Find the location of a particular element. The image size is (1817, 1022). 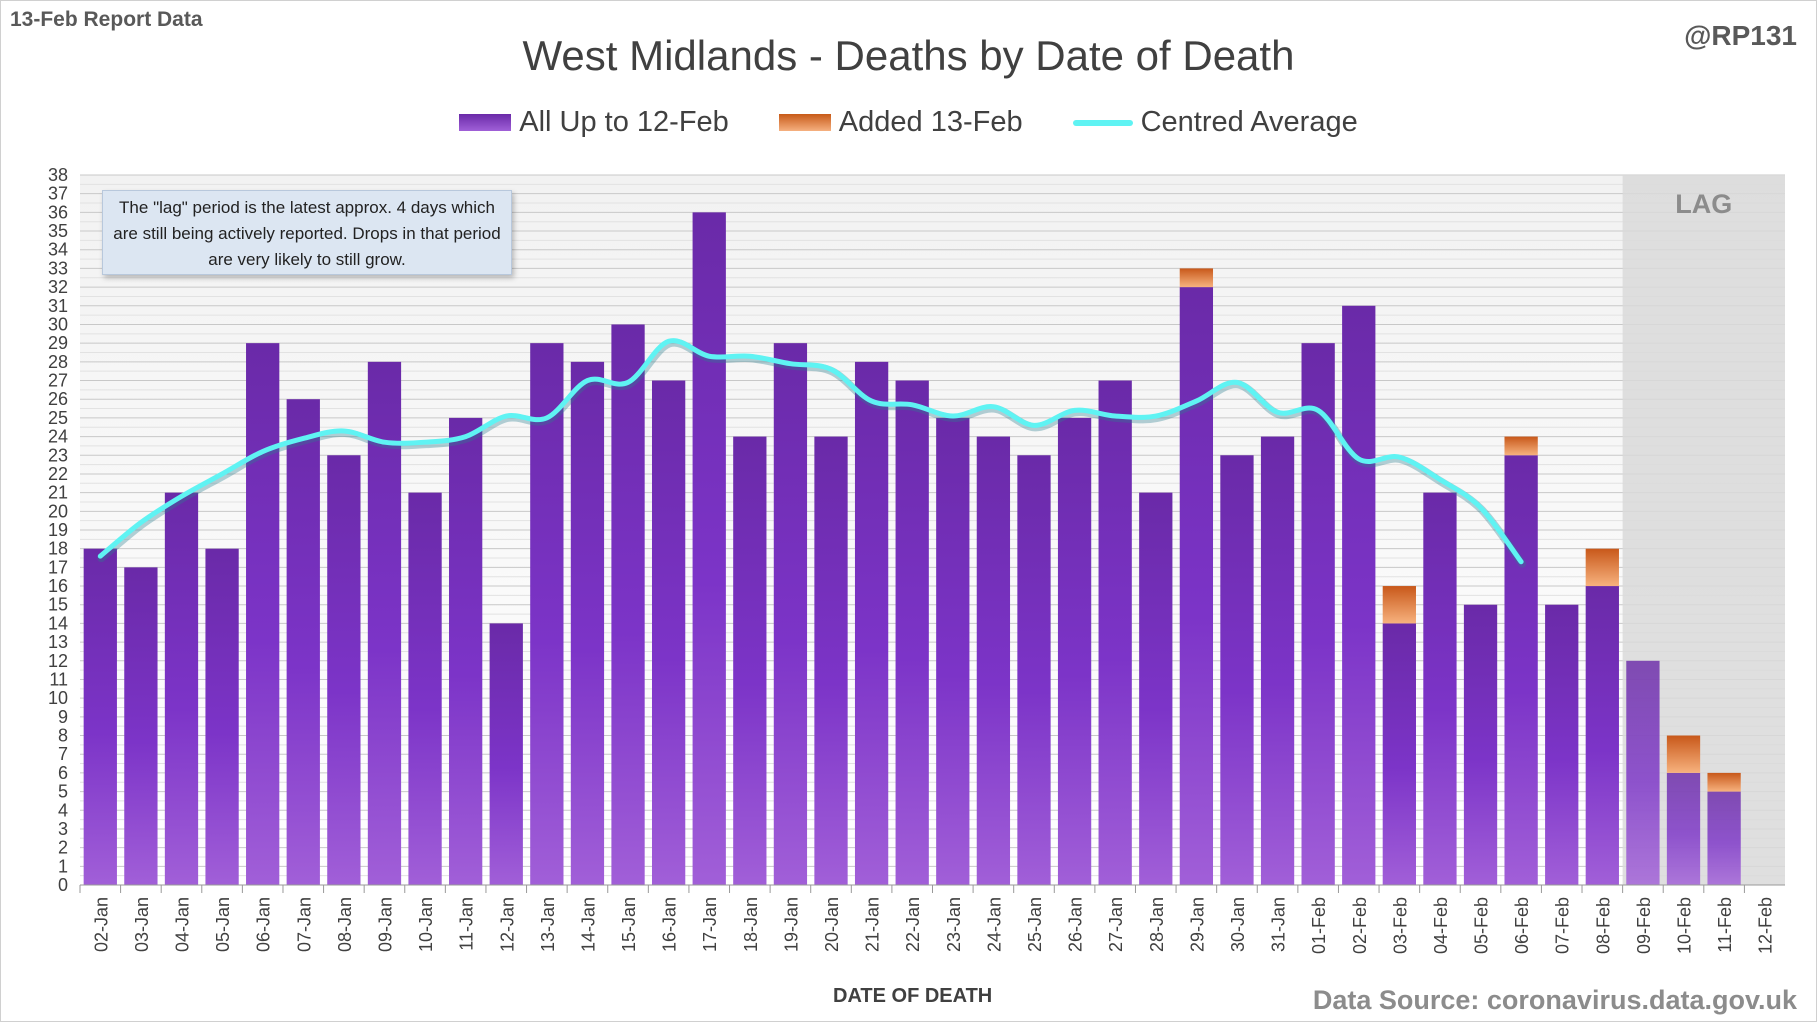

x-tick-label: 26-Jan is located at coordinates (1076, 924).